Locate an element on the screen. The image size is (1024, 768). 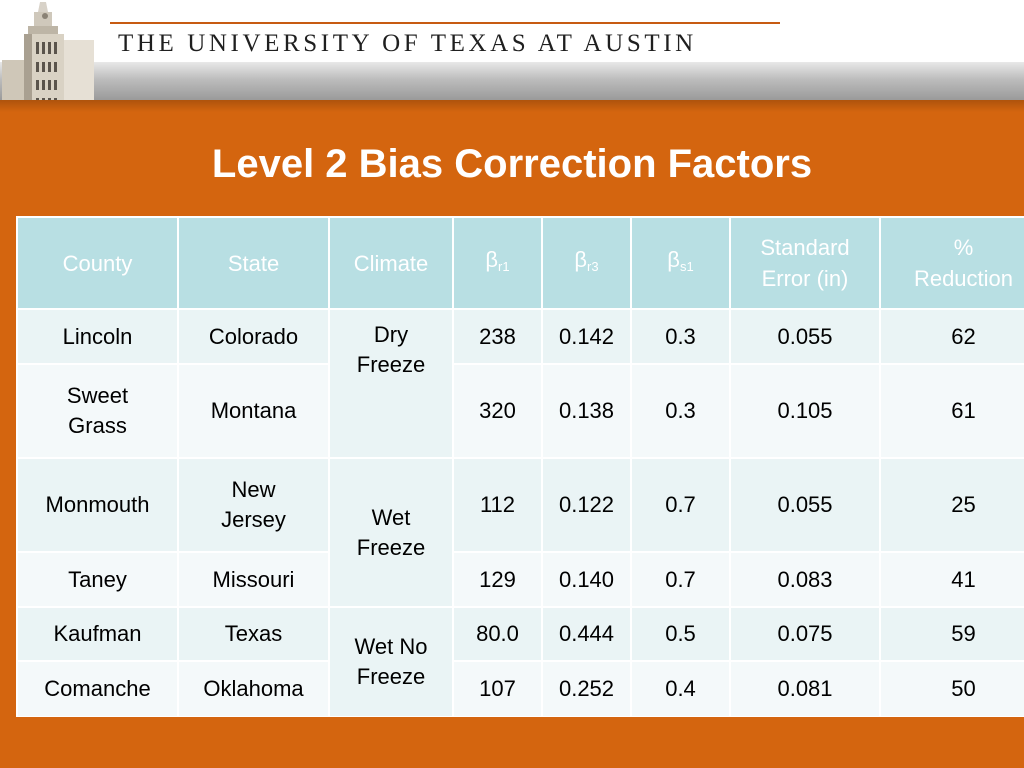
table-row: Taney Missouri 129 0.140 0.7 0.083 41 is located at coordinates (520, 579).